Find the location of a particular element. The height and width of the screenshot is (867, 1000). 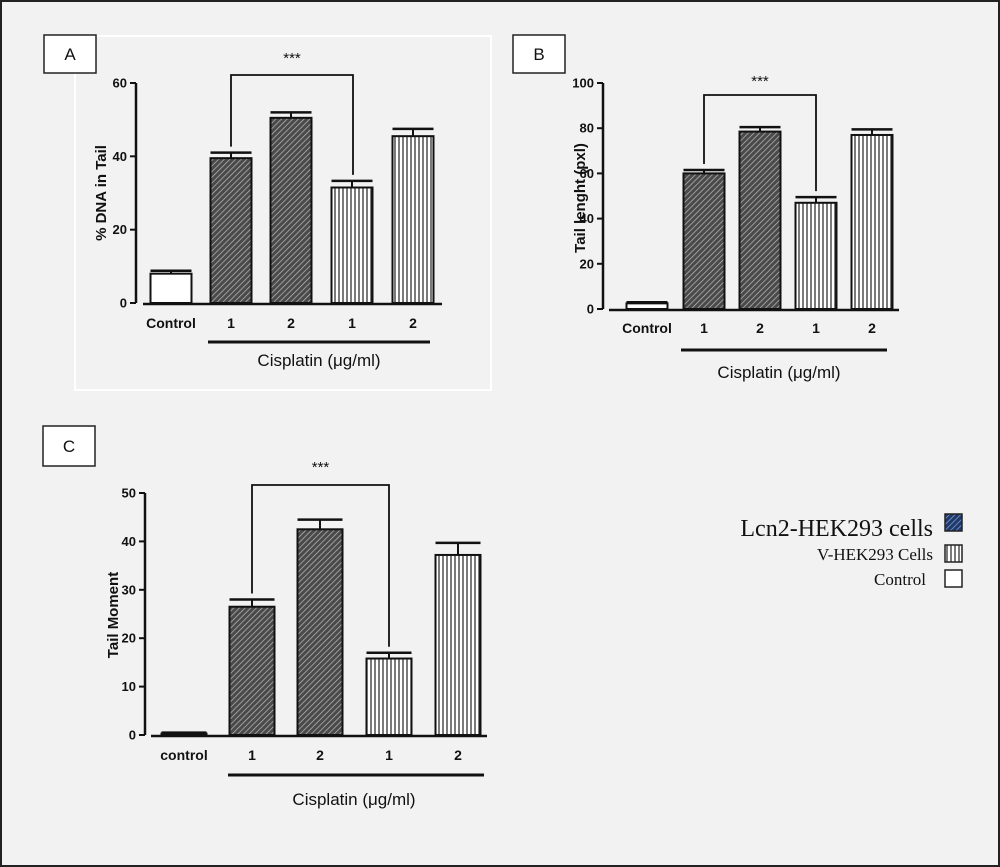

y-tick-label: 50 is located at coordinates (129, 493).